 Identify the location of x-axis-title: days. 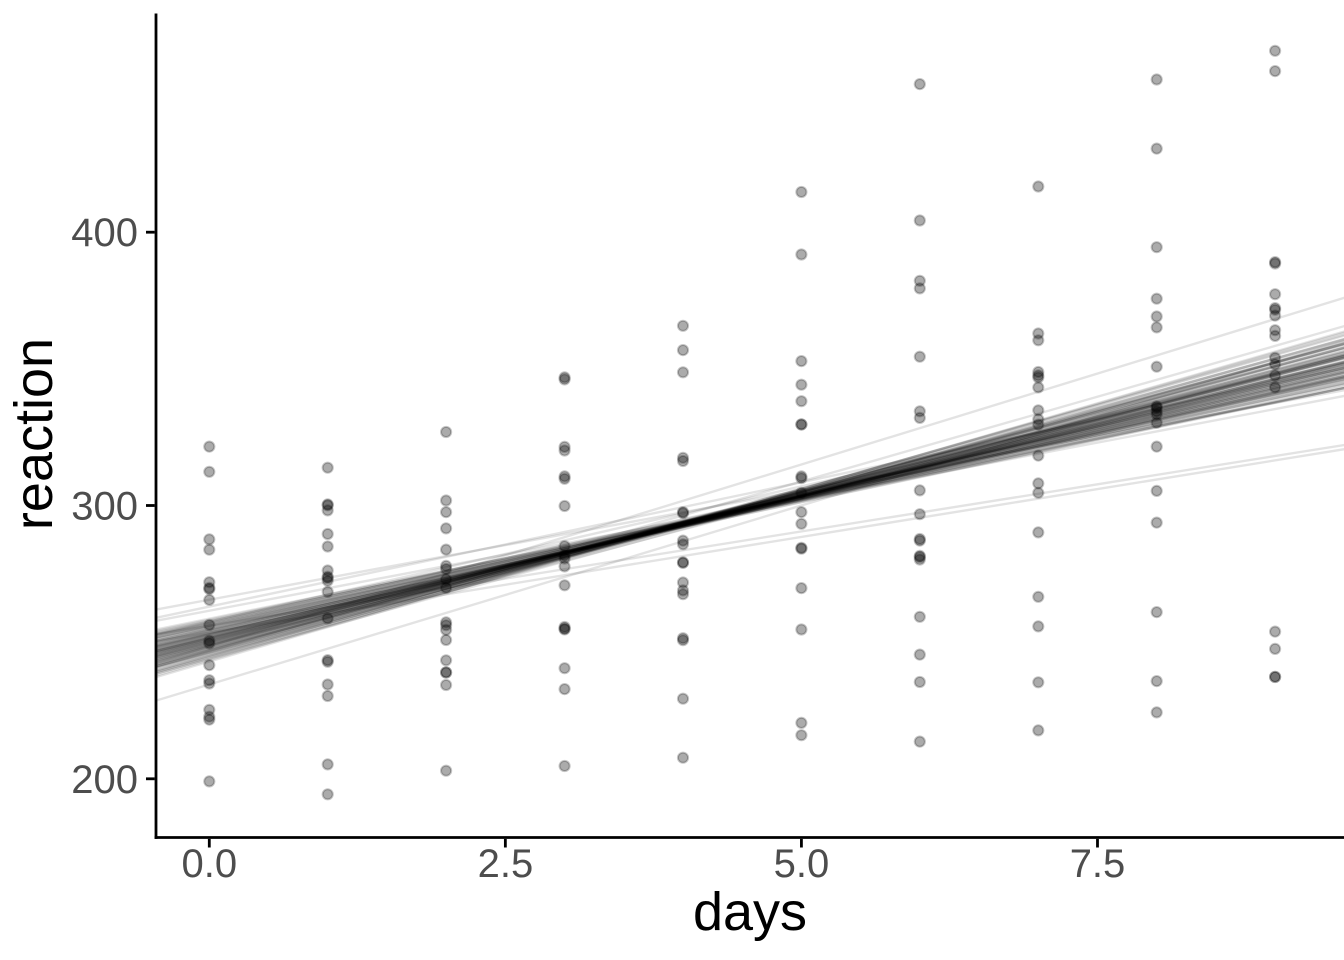
(750, 912).